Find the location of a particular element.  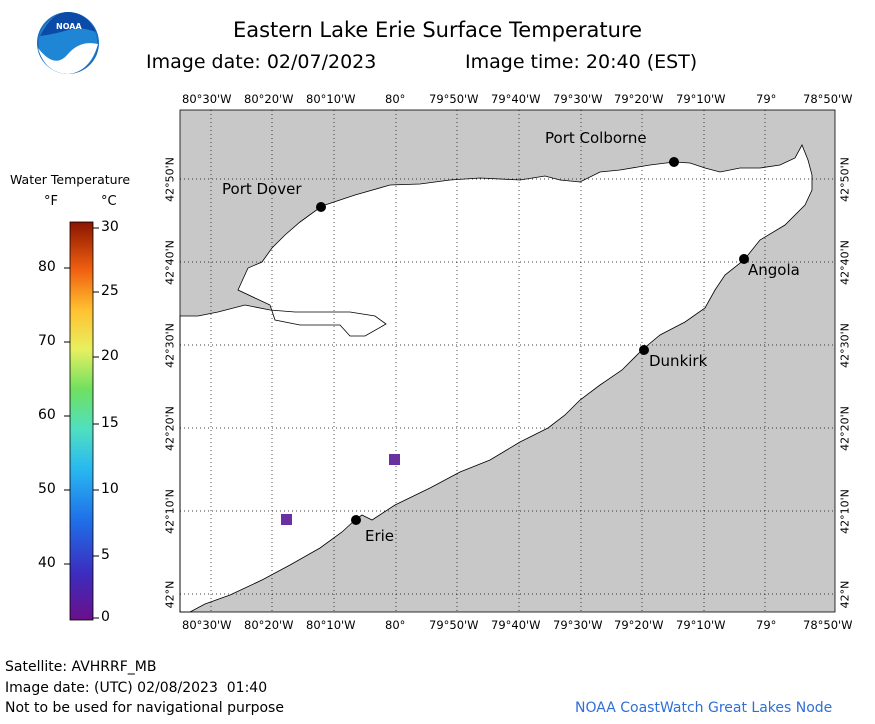

legend-c-tick: 15 is located at coordinates (110, 423).